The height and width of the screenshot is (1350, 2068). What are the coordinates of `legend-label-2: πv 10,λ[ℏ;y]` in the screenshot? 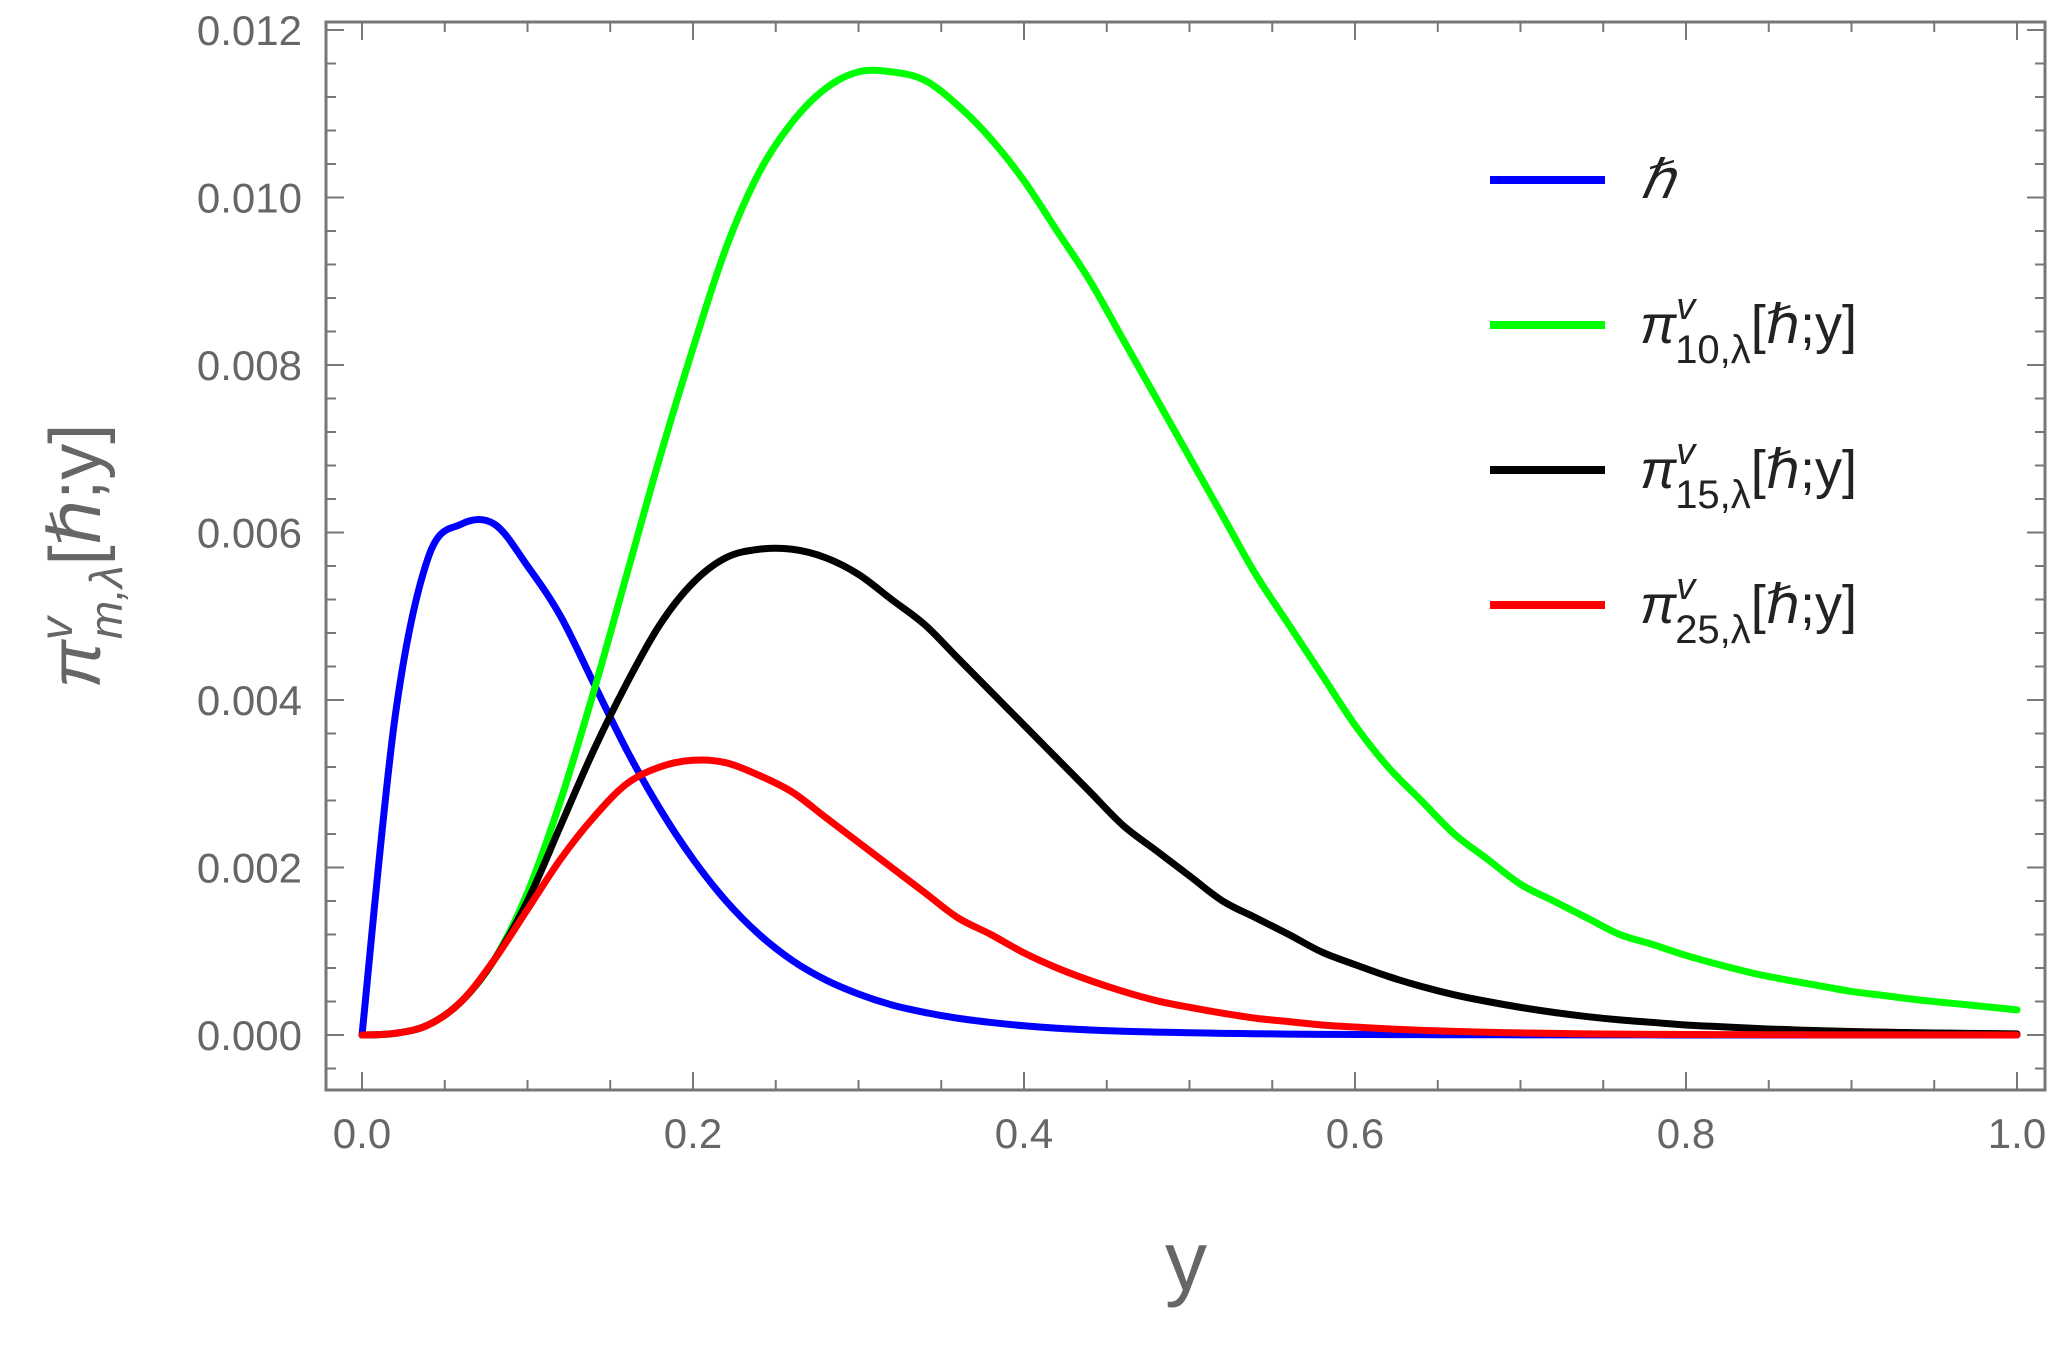 It's located at (1748, 329).